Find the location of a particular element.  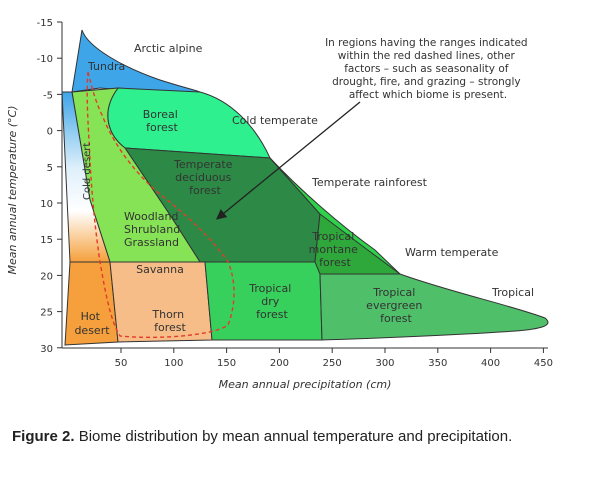

x-axis-ticks: 50 100 150 200 250 300 350 400 450 is located at coordinates (334, 358).